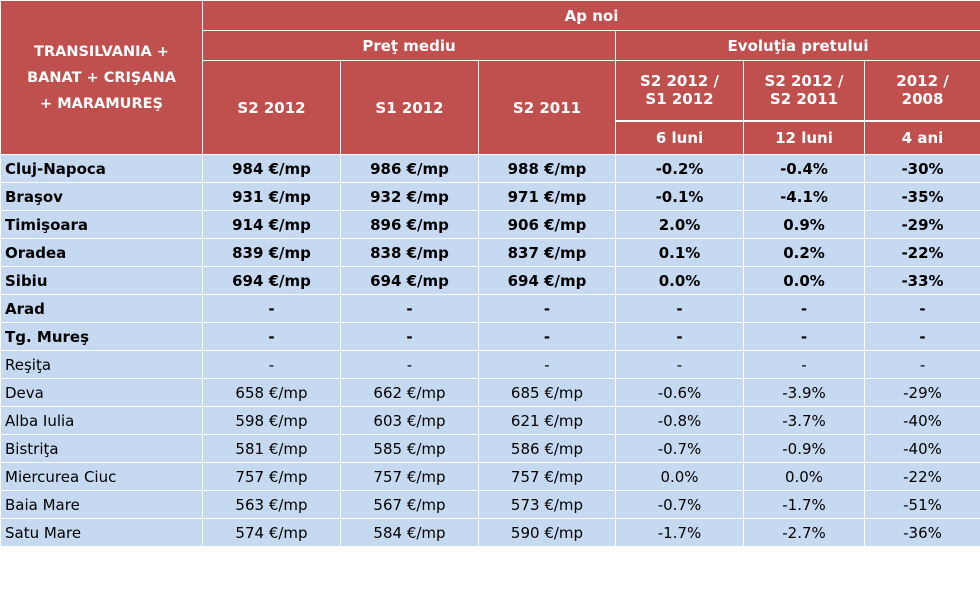  I want to click on table-row: Reşiţa - - - - - -, so click(490, 364).